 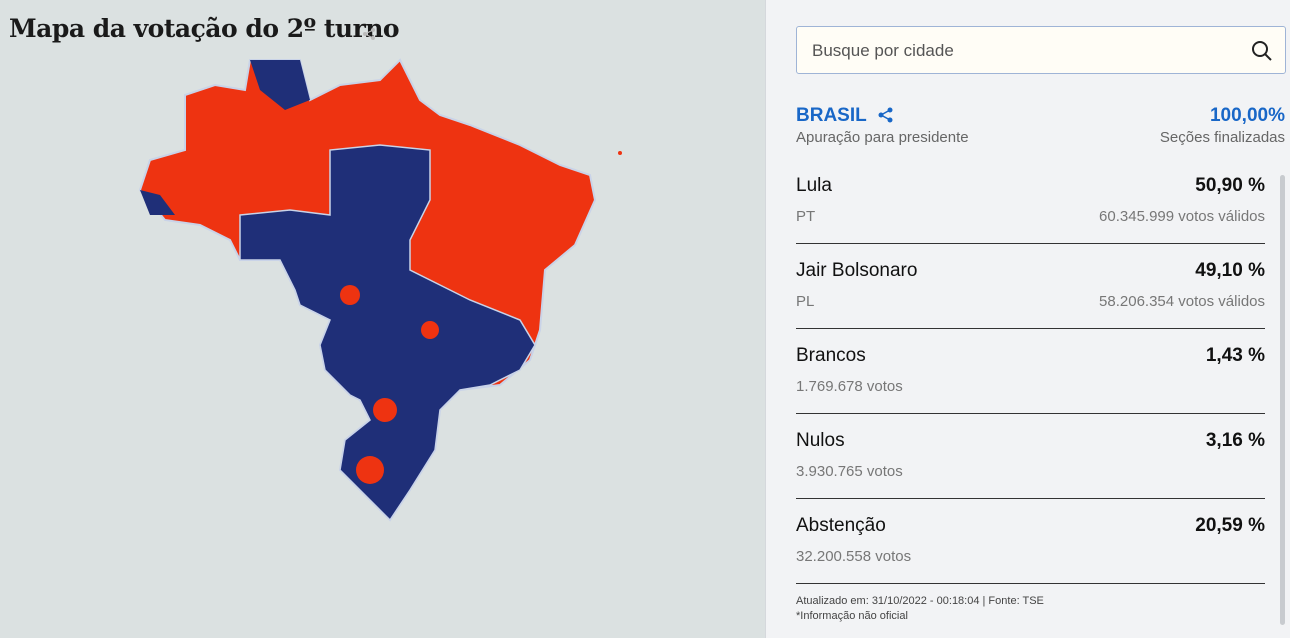 I want to click on region-name: BRASIL, so click(x=831, y=115).